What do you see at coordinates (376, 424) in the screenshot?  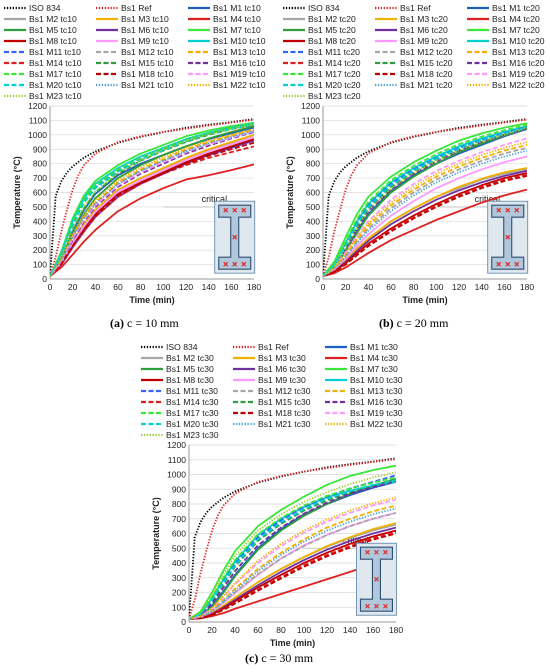 I see `legend-entry: Bs1 M22 tc30` at bounding box center [376, 424].